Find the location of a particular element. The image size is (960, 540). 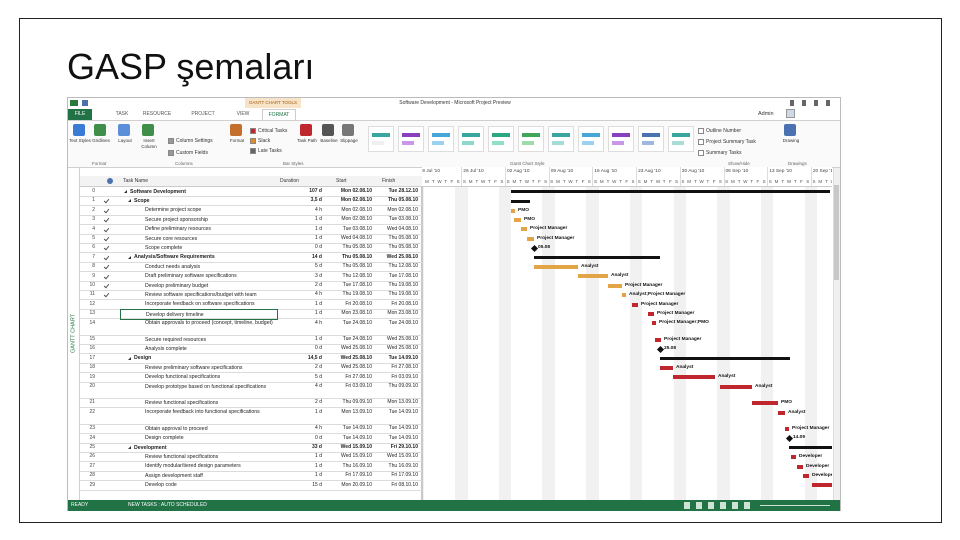

ribbon-button: Slippage is located at coordinates (349, 140).